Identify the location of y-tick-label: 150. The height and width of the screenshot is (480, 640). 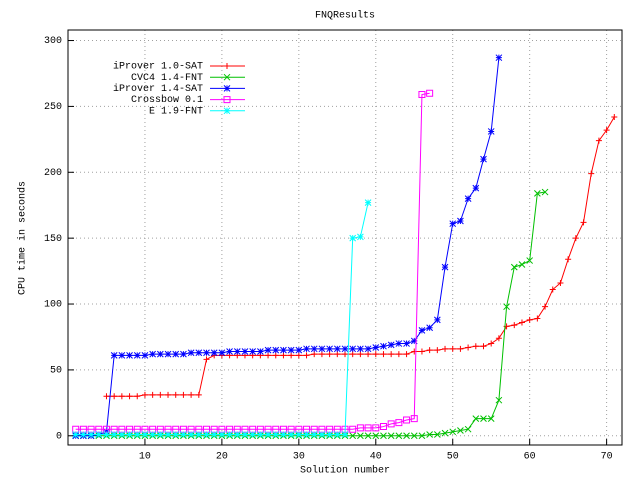
(53, 239).